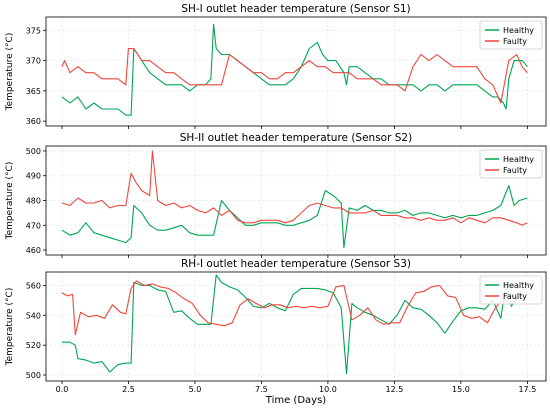 The height and width of the screenshot is (413, 550). Describe the element at coordinates (33, 225) in the screenshot. I see `y-tick-label: 470` at that location.